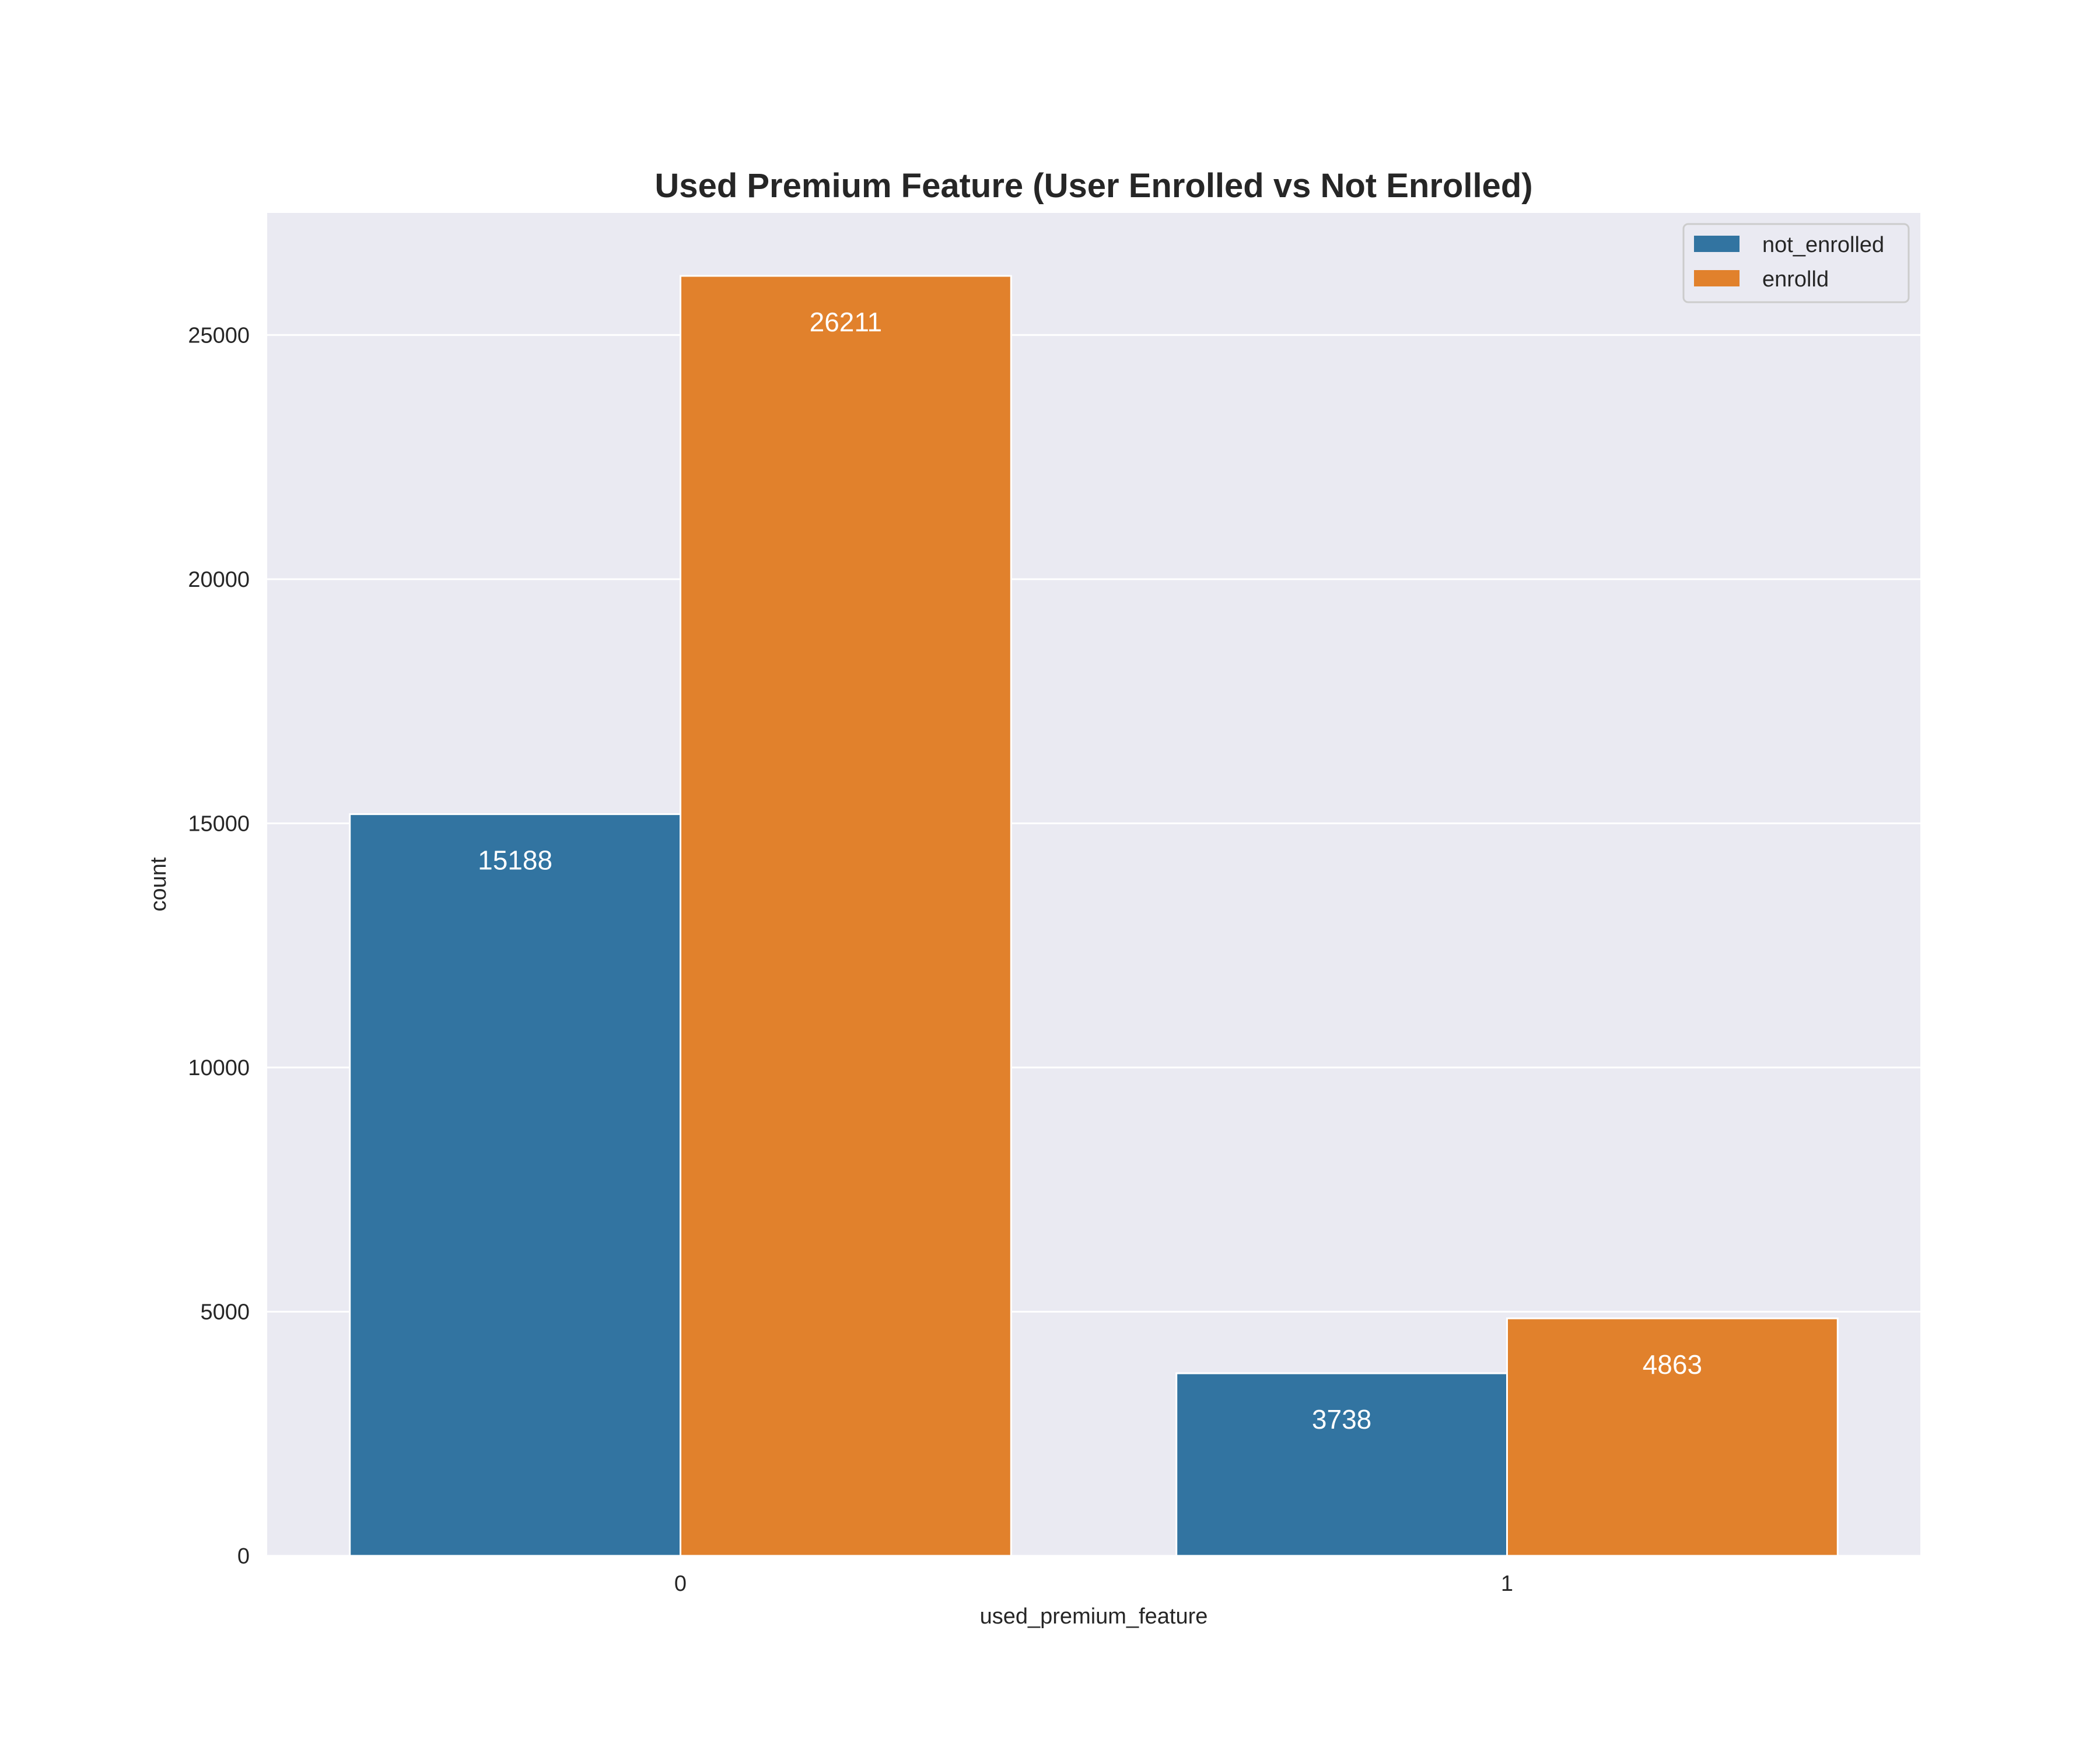 The image size is (2100, 1753). Describe the element at coordinates (1094, 1616) in the screenshot. I see `x-axis-label: used_premium_feature` at that location.